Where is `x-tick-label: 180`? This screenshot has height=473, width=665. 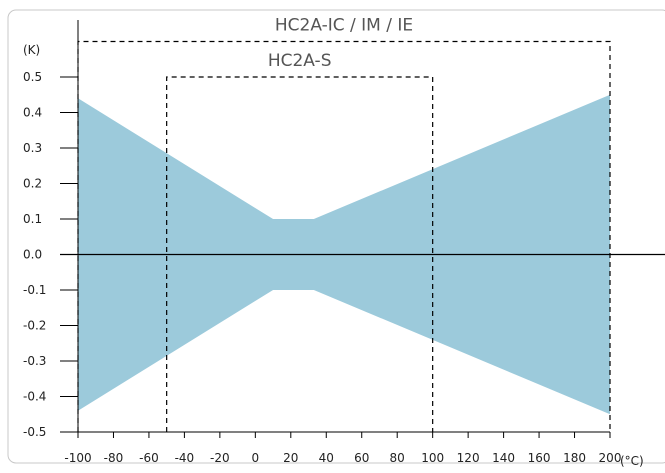
x-tick-label: 180 is located at coordinates (574, 458).